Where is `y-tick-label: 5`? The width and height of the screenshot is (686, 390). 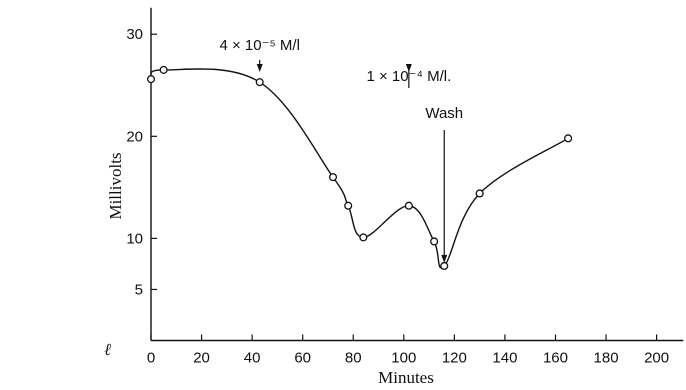 y-tick-label: 5 is located at coordinates (139, 289).